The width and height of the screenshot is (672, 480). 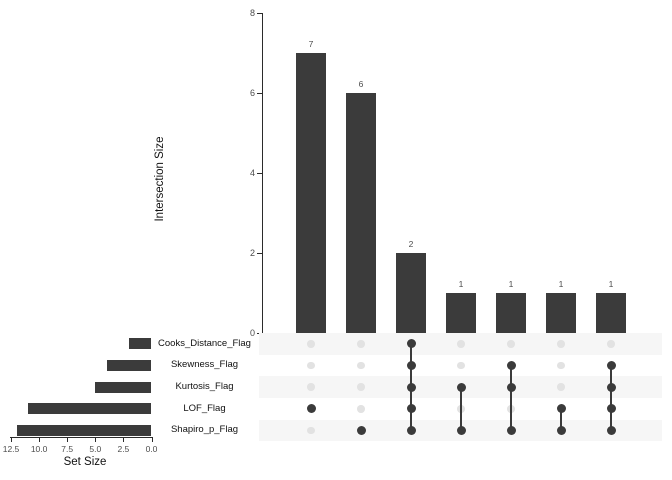 I want to click on xtick-label: 0.0, so click(x=151, y=449).